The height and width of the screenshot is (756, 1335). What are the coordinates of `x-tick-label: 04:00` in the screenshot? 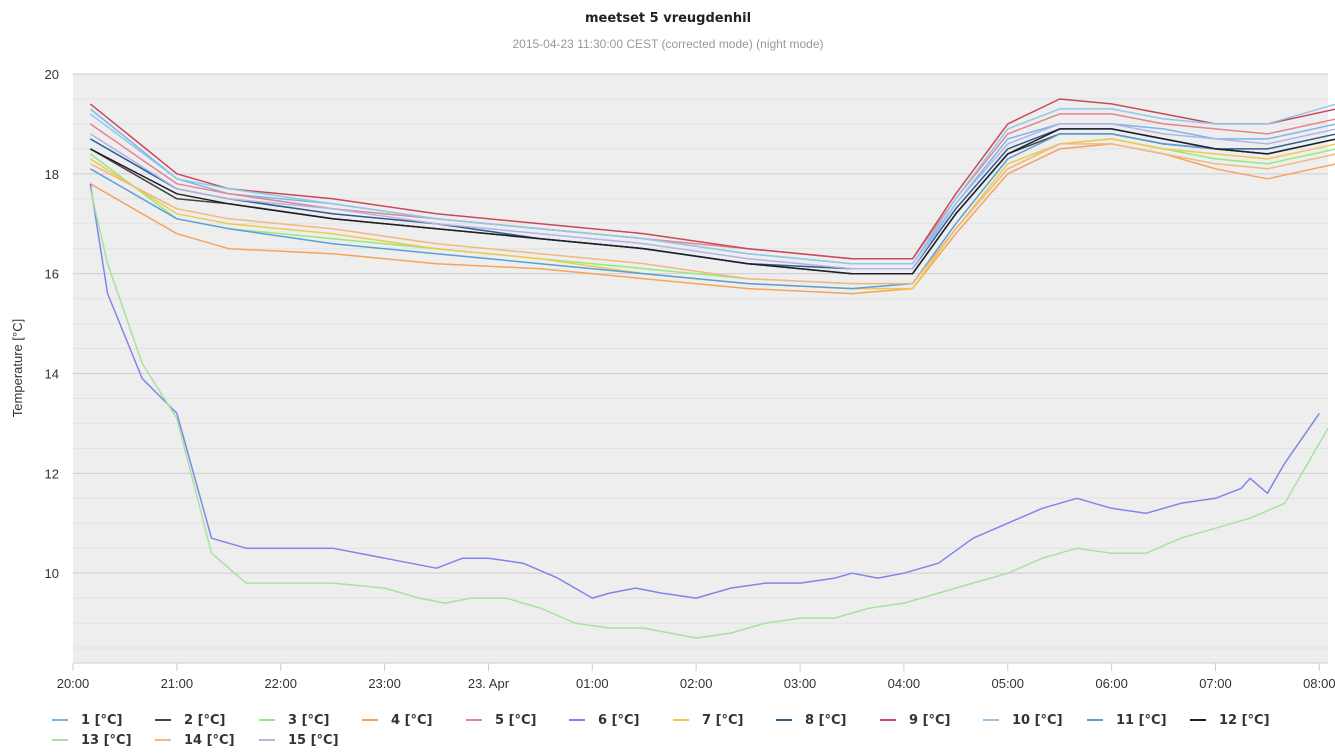 It's located at (904, 683).